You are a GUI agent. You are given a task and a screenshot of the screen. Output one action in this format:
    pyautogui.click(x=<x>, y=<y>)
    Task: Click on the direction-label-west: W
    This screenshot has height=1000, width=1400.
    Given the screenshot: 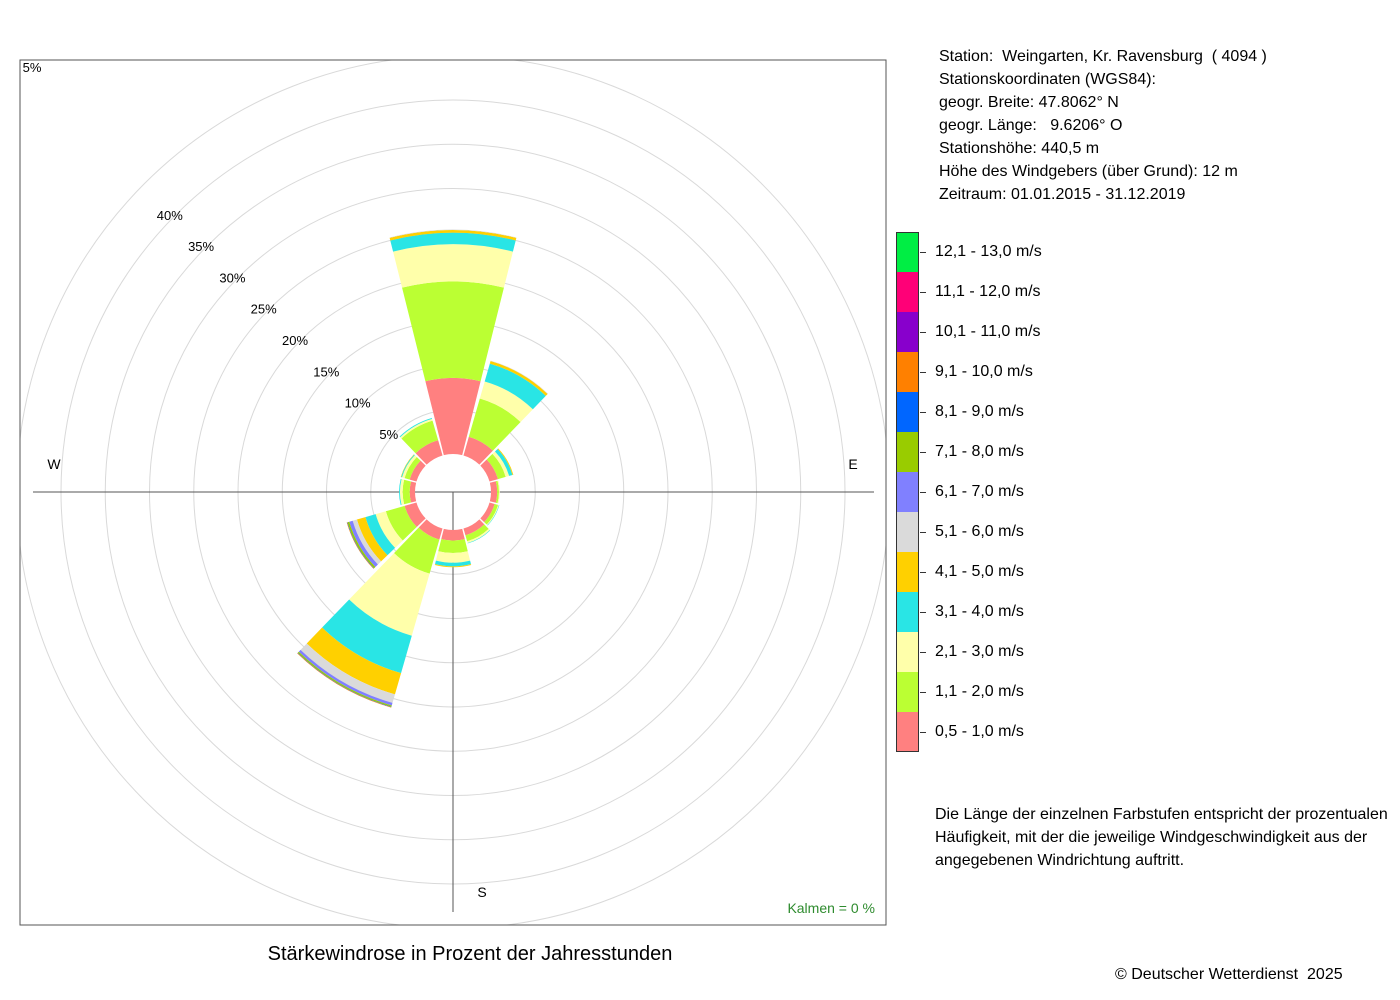 What is the action you would take?
    pyautogui.click(x=54, y=464)
    